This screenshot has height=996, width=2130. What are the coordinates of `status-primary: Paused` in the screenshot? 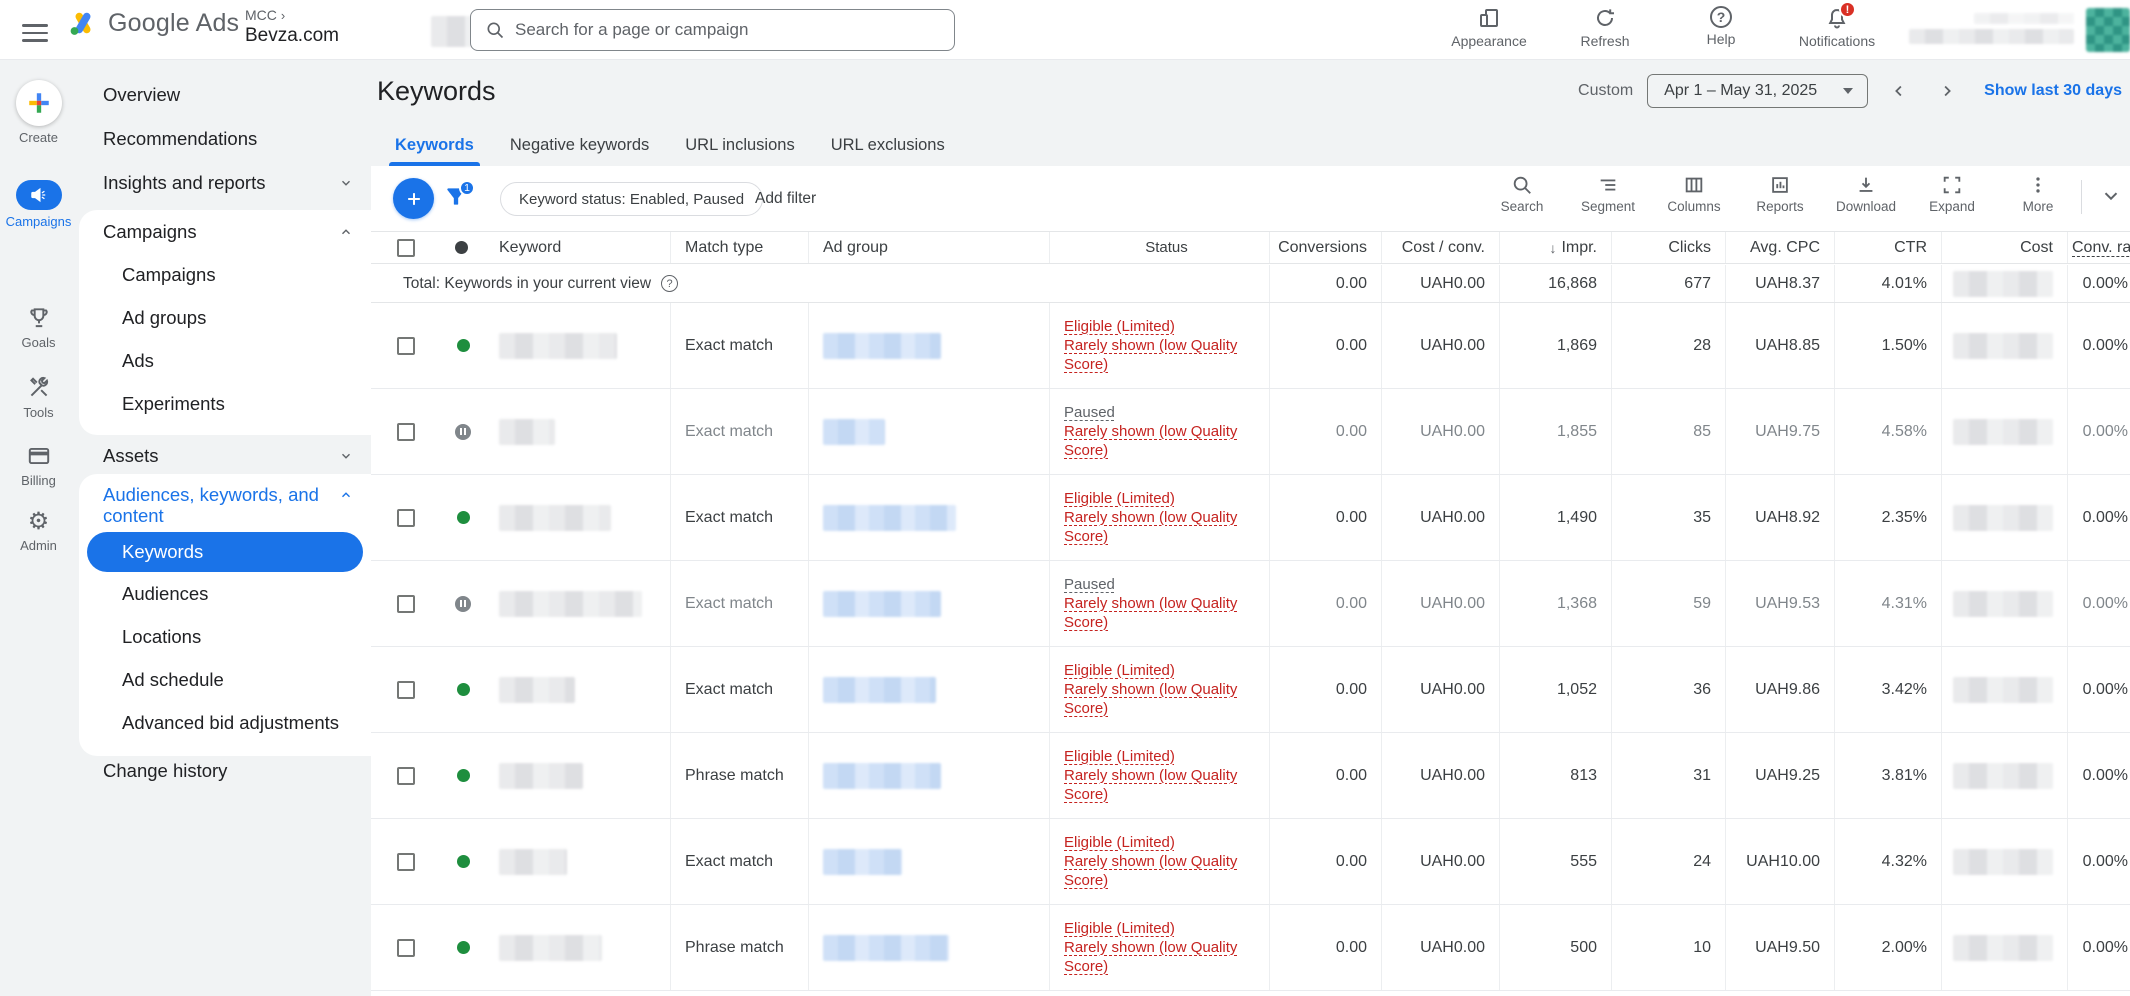 It's located at (1089, 412).